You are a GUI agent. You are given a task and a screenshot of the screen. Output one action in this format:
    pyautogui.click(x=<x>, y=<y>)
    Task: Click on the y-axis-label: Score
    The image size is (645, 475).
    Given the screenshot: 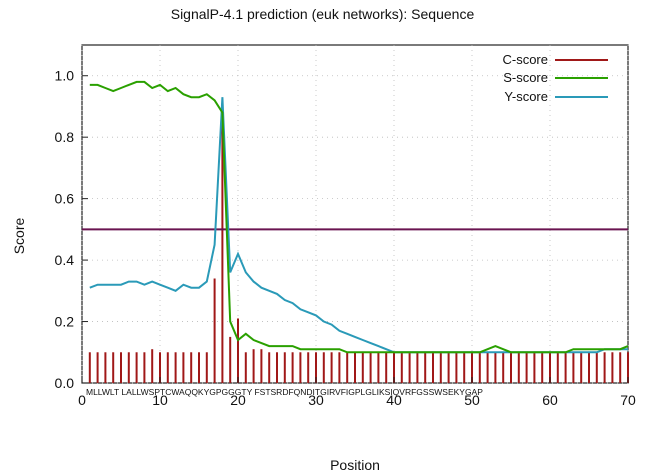 What is the action you would take?
    pyautogui.click(x=19, y=236)
    